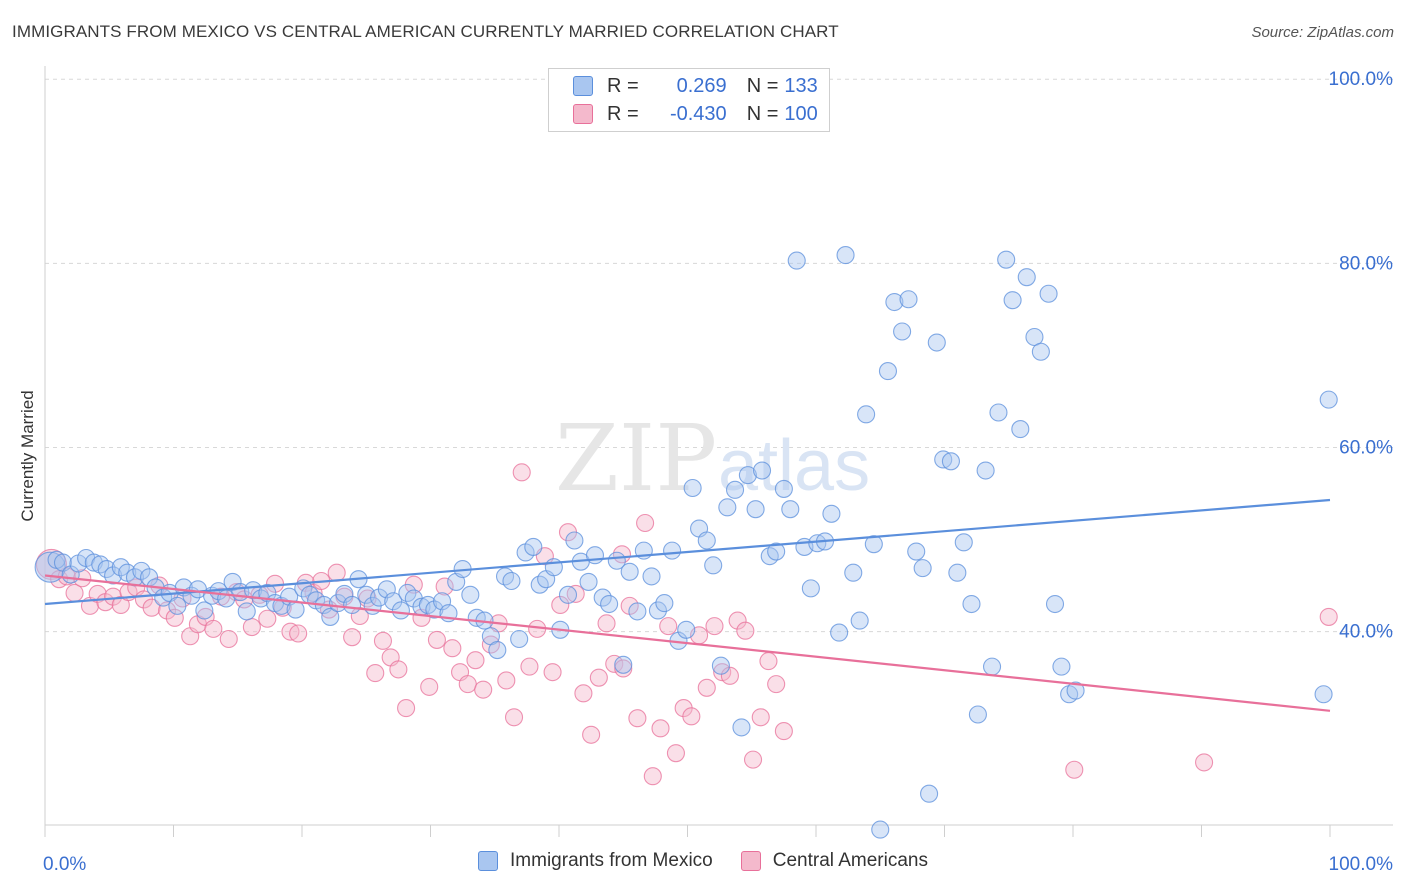 The width and height of the screenshot is (1406, 892). What do you see at coordinates (636, 458) in the screenshot?
I see `watermark-zip: ZIP` at bounding box center [636, 458].